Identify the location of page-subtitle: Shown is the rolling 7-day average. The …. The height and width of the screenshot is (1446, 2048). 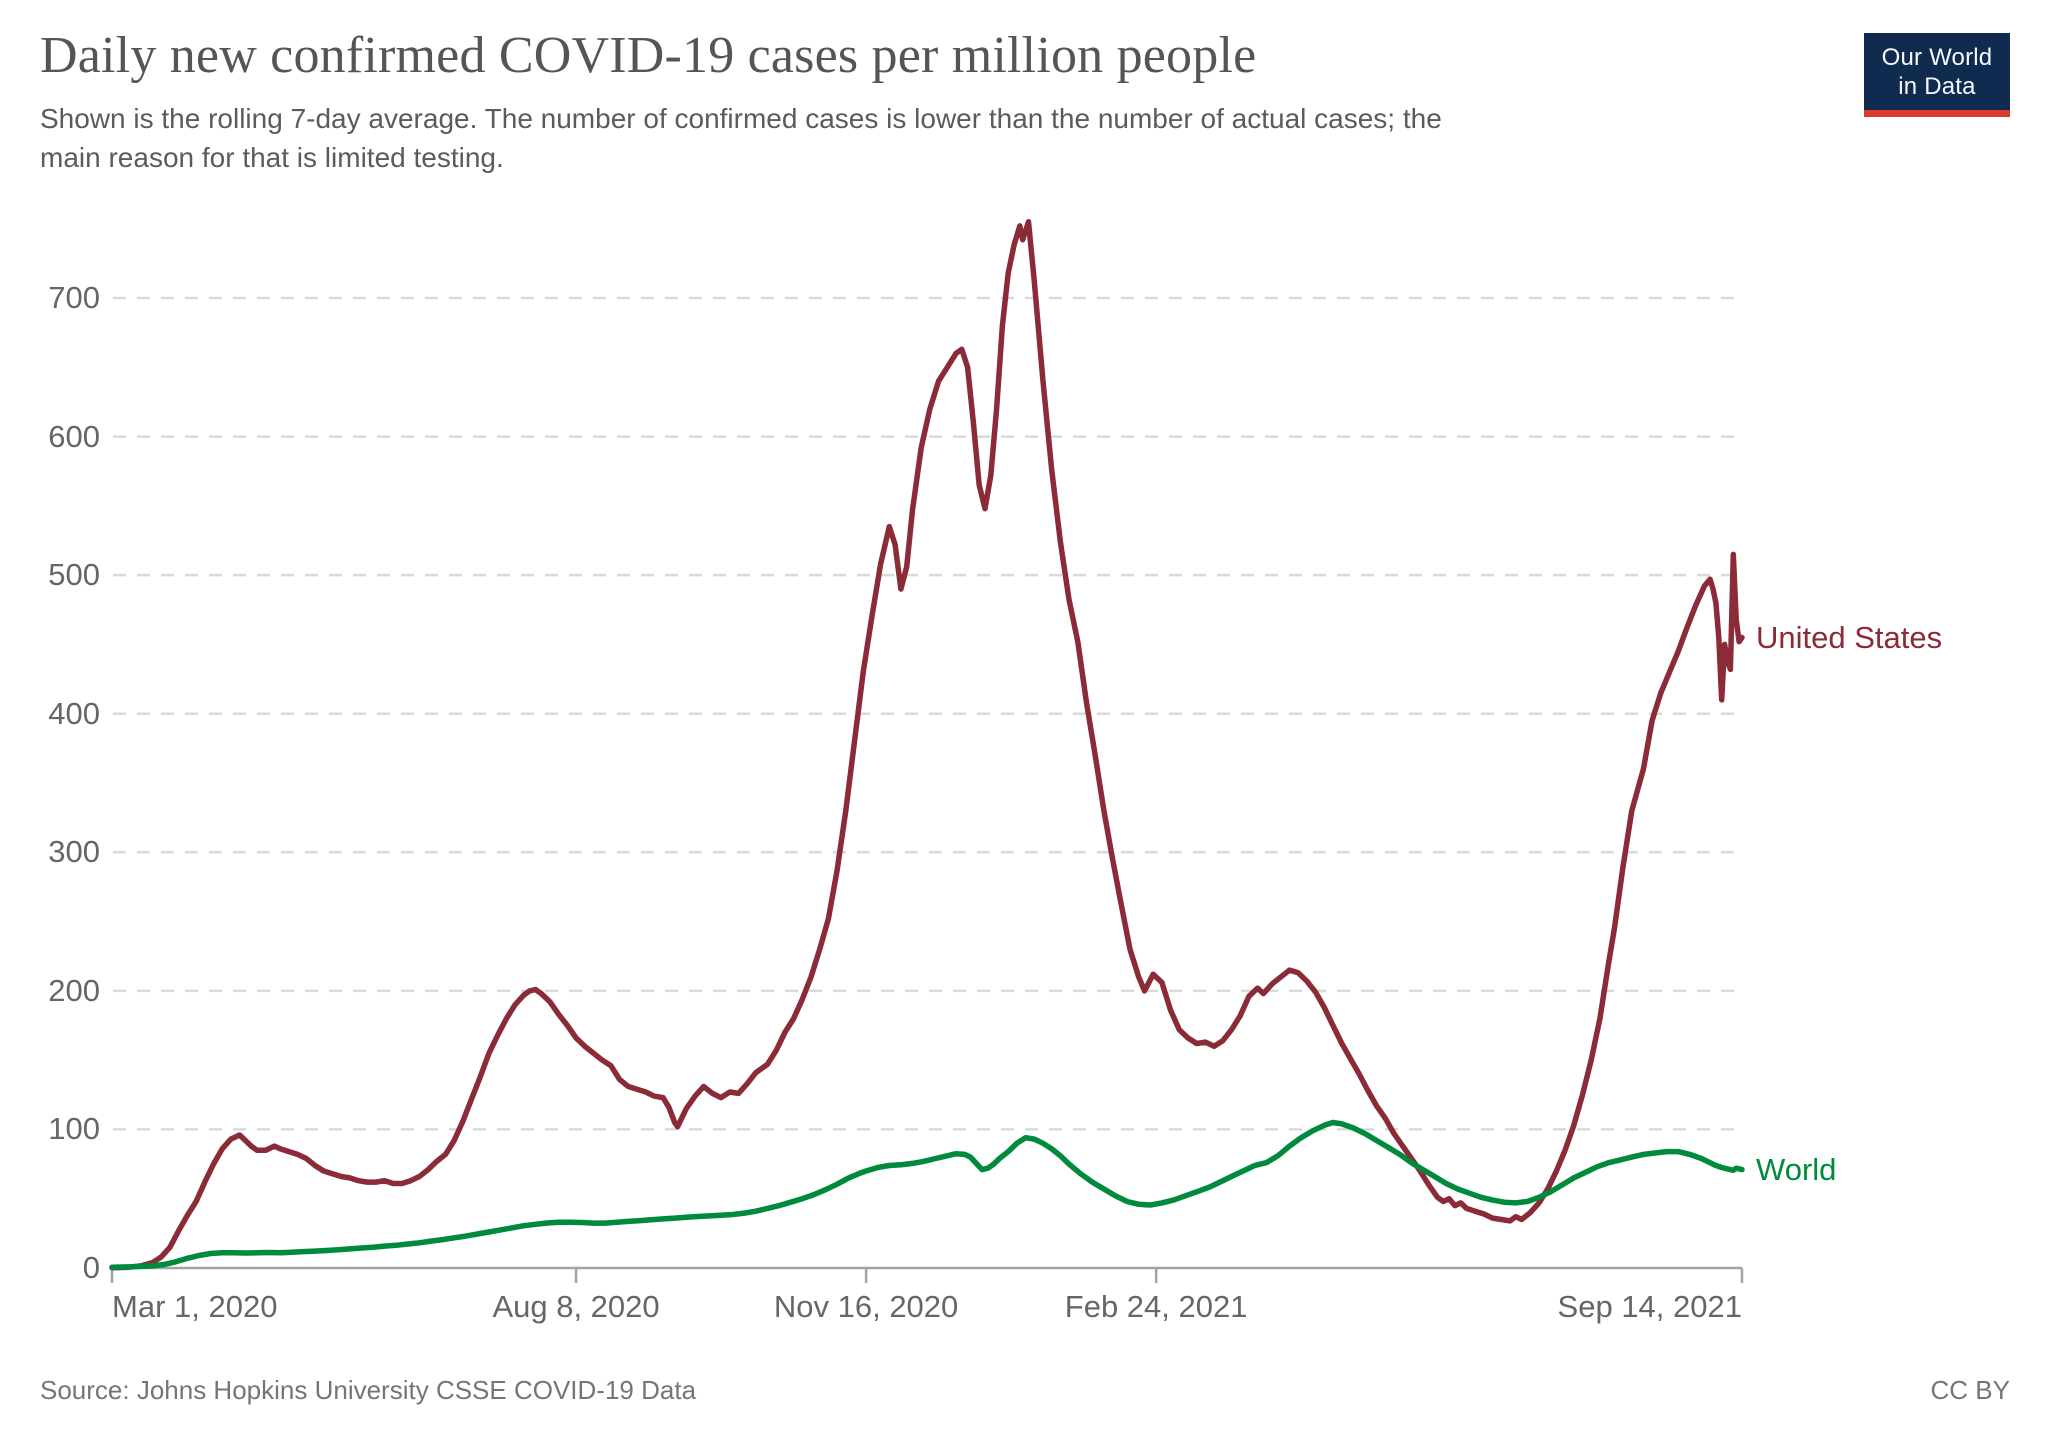
(741, 138).